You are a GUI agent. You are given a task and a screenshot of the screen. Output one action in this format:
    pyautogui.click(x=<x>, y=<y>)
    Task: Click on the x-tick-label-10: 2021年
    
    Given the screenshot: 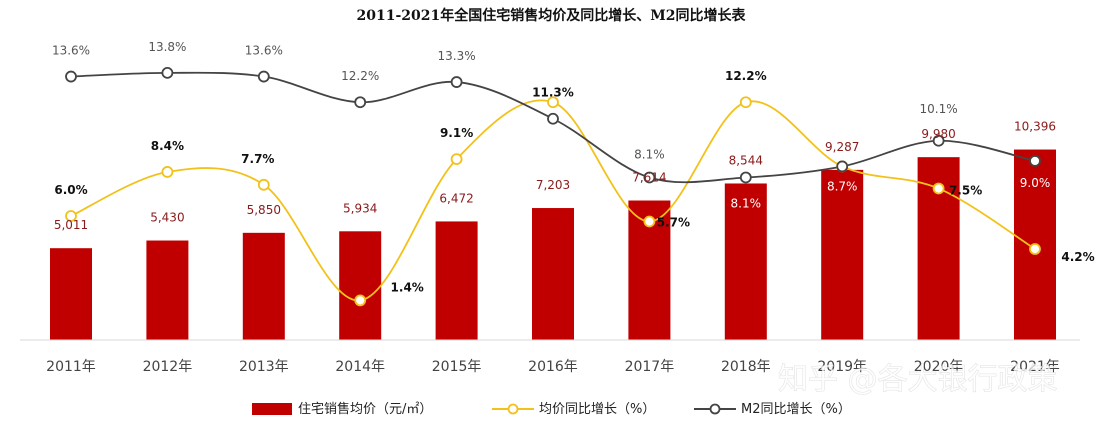 What is the action you would take?
    pyautogui.click(x=1035, y=367)
    